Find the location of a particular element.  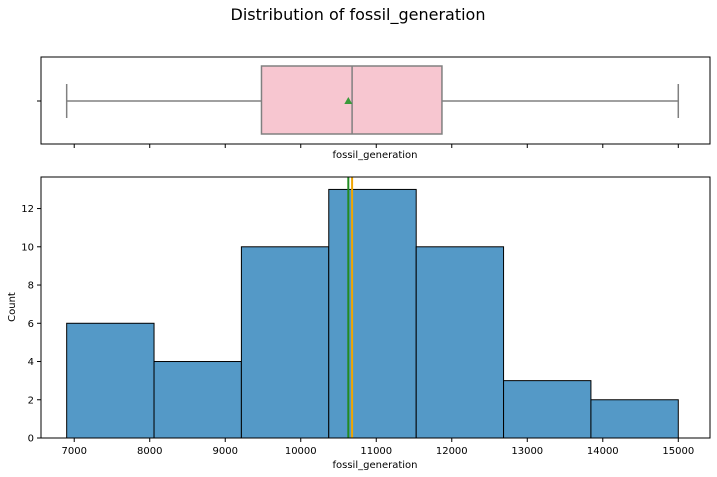

histogram-y-tick-label: 4 is located at coordinates (31, 362).